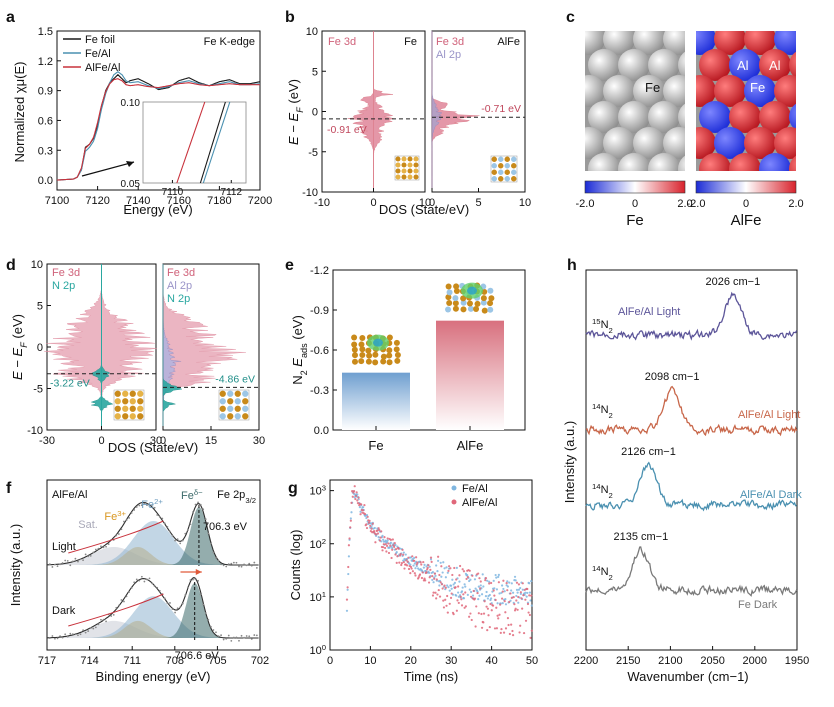 The width and height of the screenshot is (834, 707). Describe the element at coordinates (198, 572) in the screenshot. I see `shift-arrowhead` at that location.